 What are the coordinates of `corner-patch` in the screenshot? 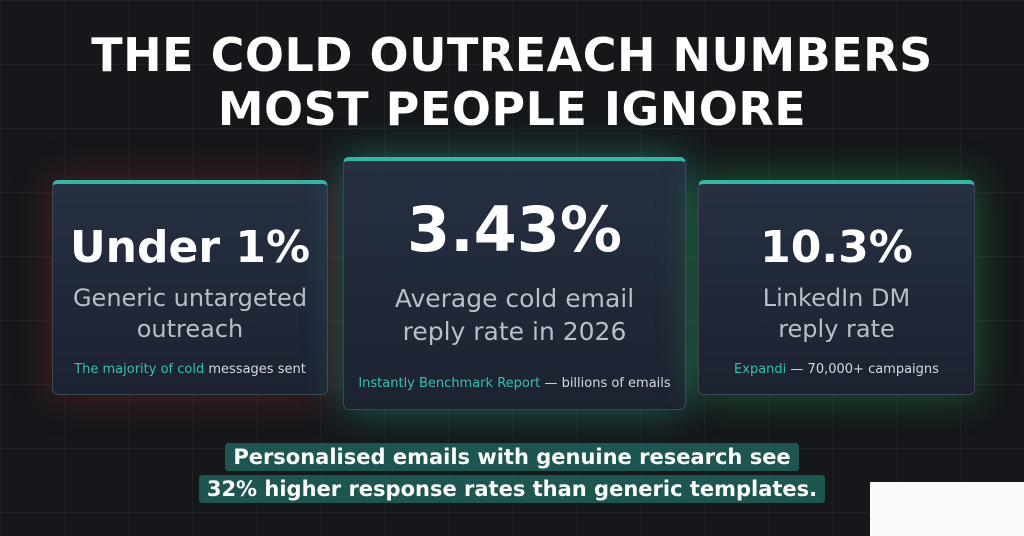 It's located at (947, 509).